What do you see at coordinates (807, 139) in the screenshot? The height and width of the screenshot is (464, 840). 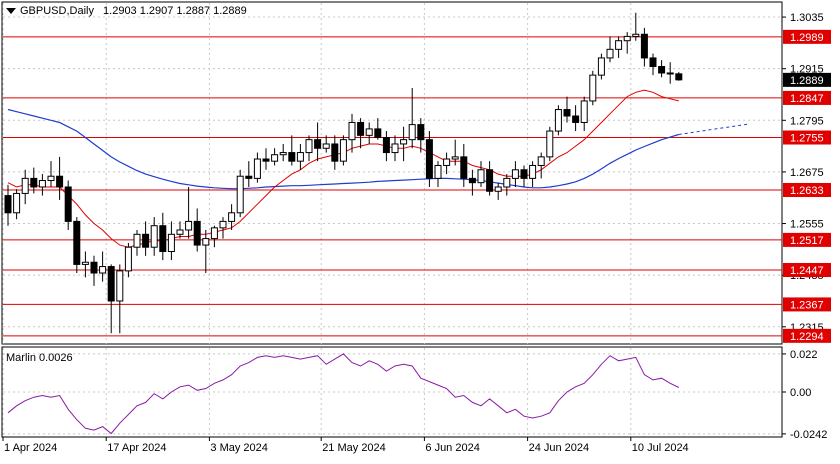 I see `level-label: 1.2755` at bounding box center [807, 139].